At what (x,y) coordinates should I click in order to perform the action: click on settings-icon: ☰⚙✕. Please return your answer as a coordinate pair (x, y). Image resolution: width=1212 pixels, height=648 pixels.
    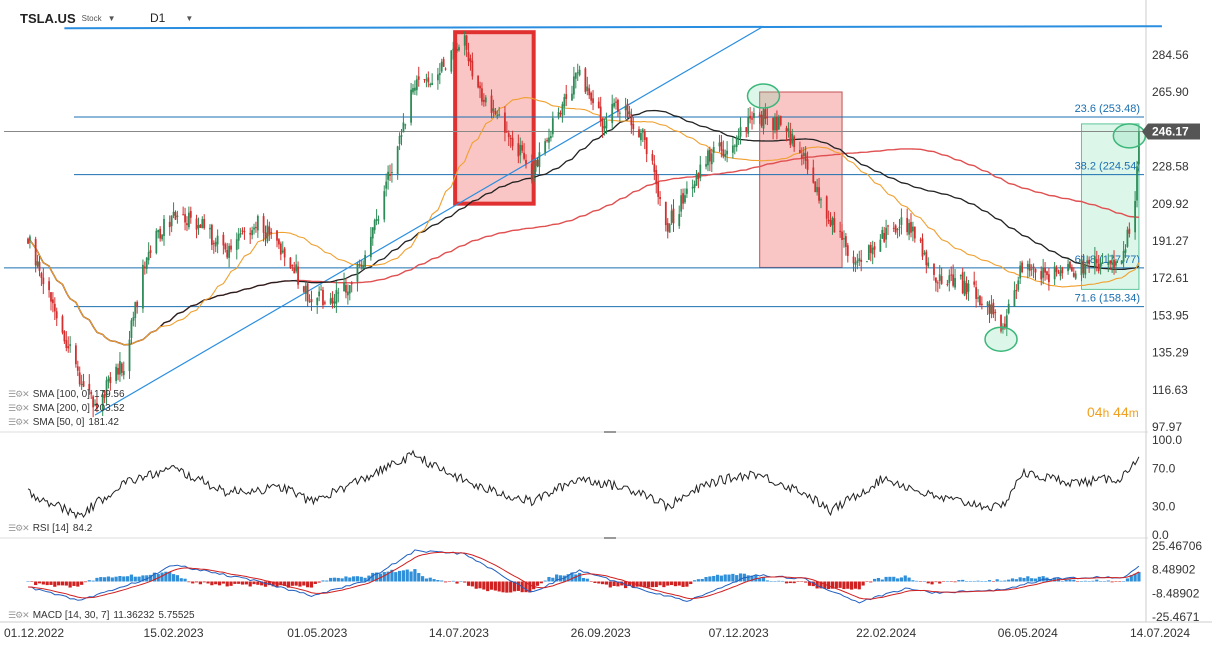
    Looking at the image, I should click on (19, 528).